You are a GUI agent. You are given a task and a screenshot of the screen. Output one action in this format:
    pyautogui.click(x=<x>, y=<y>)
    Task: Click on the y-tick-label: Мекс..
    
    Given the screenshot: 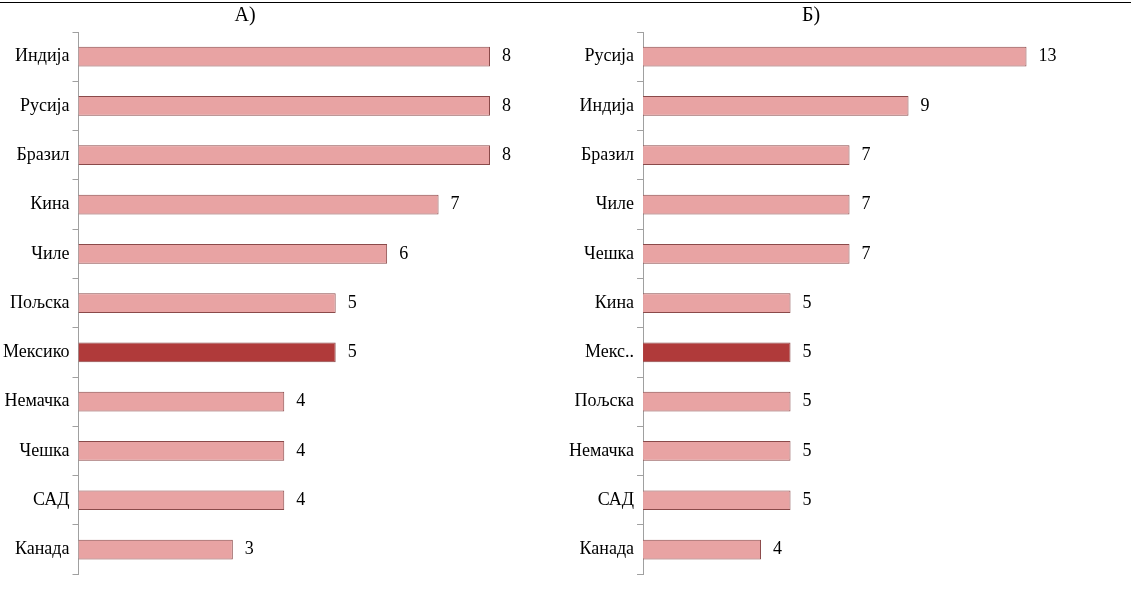 What is the action you would take?
    pyautogui.click(x=609, y=351)
    